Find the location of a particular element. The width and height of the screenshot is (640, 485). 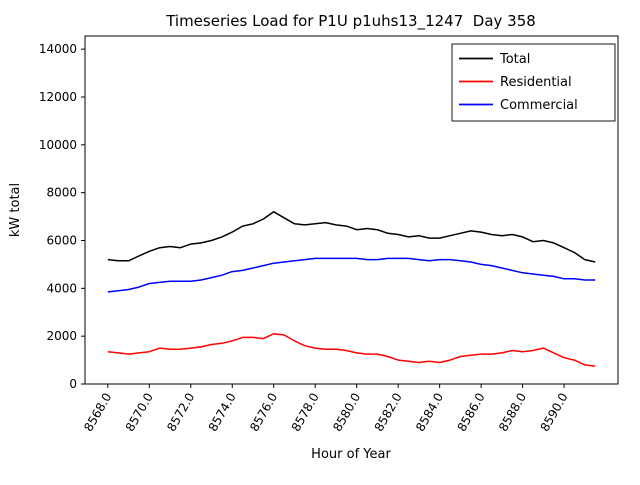

x-tick-label: 8586.0 is located at coordinates (471, 412).